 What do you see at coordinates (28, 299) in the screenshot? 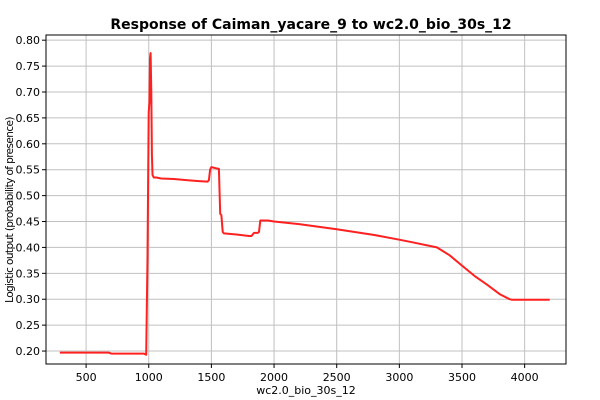
I see `y-tick-label: 0.30` at bounding box center [28, 299].